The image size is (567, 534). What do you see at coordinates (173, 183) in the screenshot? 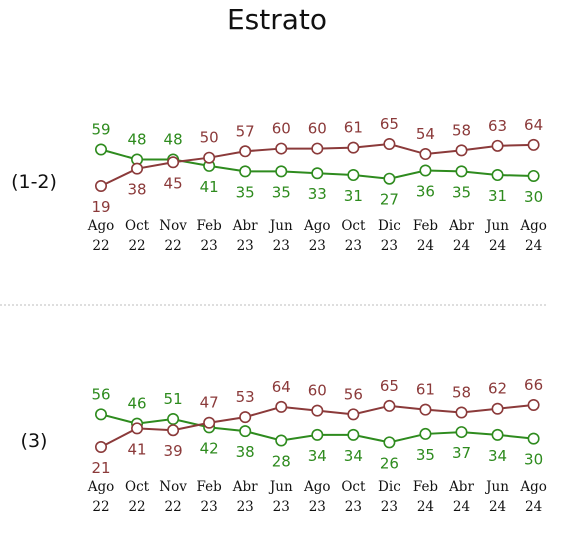
I see `data-label-red: 45` at bounding box center [173, 183].